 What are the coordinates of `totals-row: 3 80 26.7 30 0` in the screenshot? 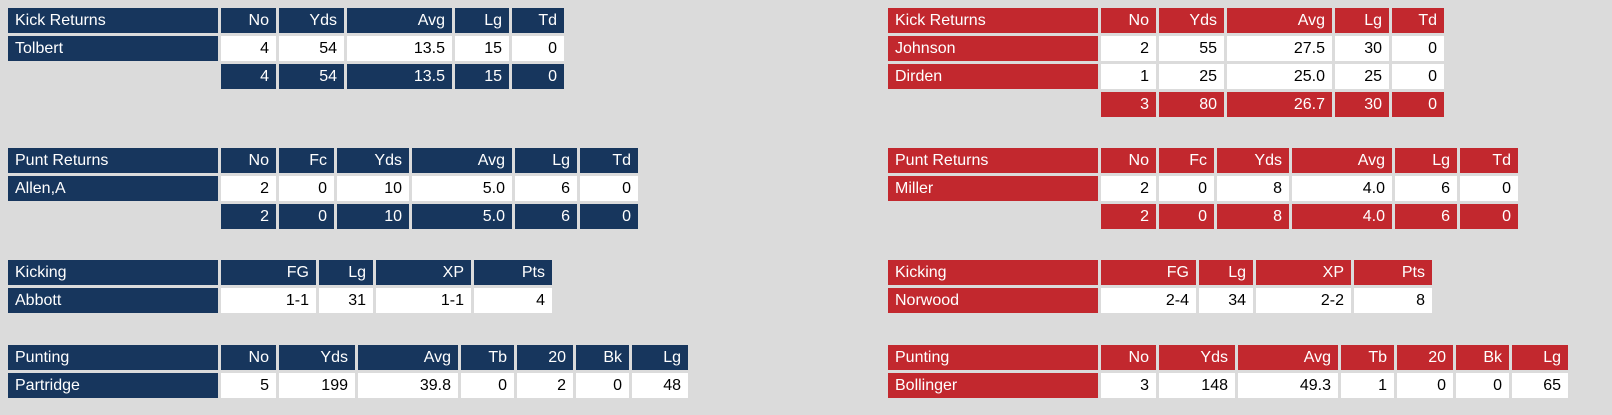 It's located at (1166, 104).